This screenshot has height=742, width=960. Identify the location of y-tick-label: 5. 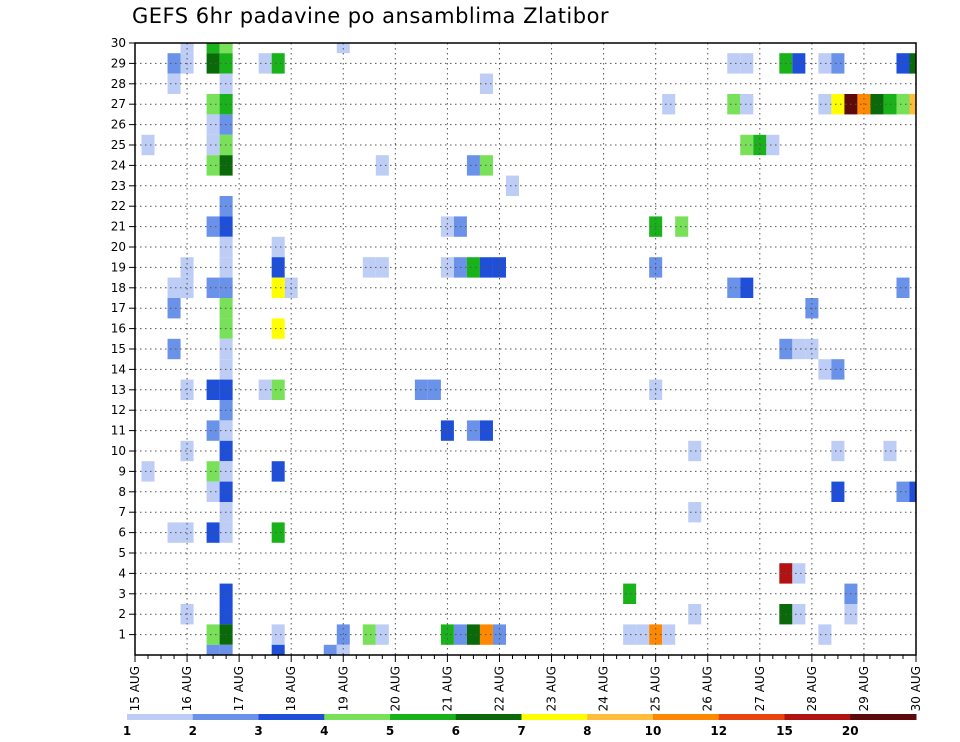
(122, 553).